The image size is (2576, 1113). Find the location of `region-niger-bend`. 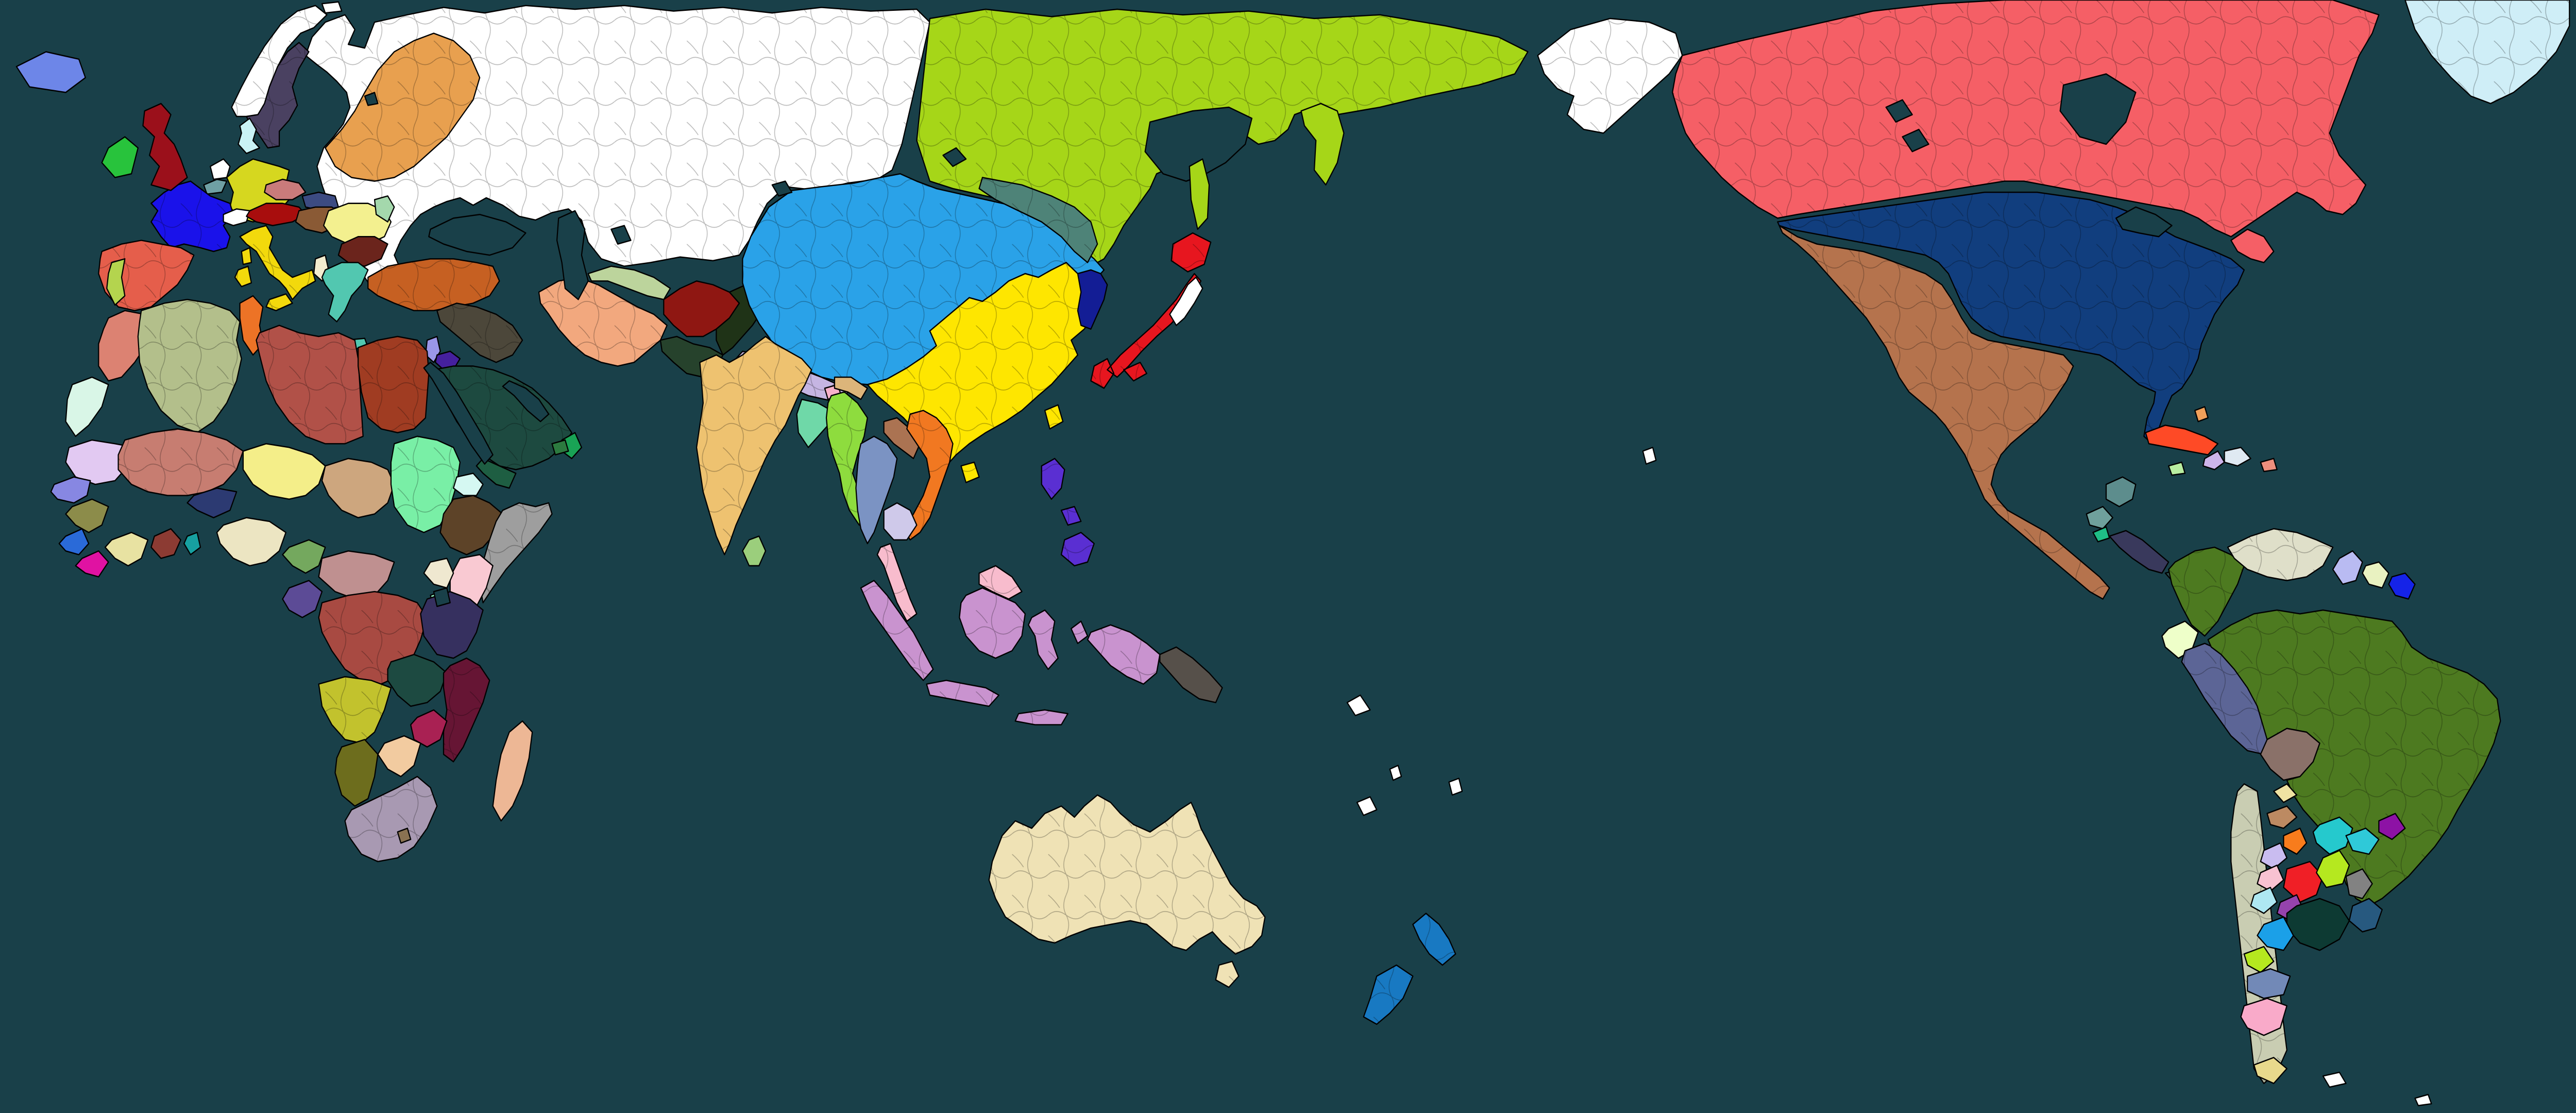

region-niger-bend is located at coordinates (284, 471).